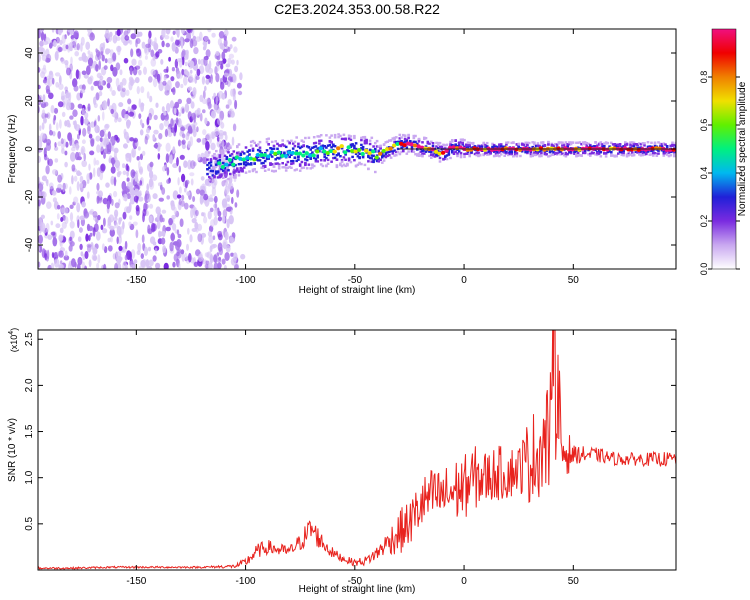  What do you see at coordinates (704, 77) in the screenshot?
I see `colorbar-tick-label: 0.8` at bounding box center [704, 77].